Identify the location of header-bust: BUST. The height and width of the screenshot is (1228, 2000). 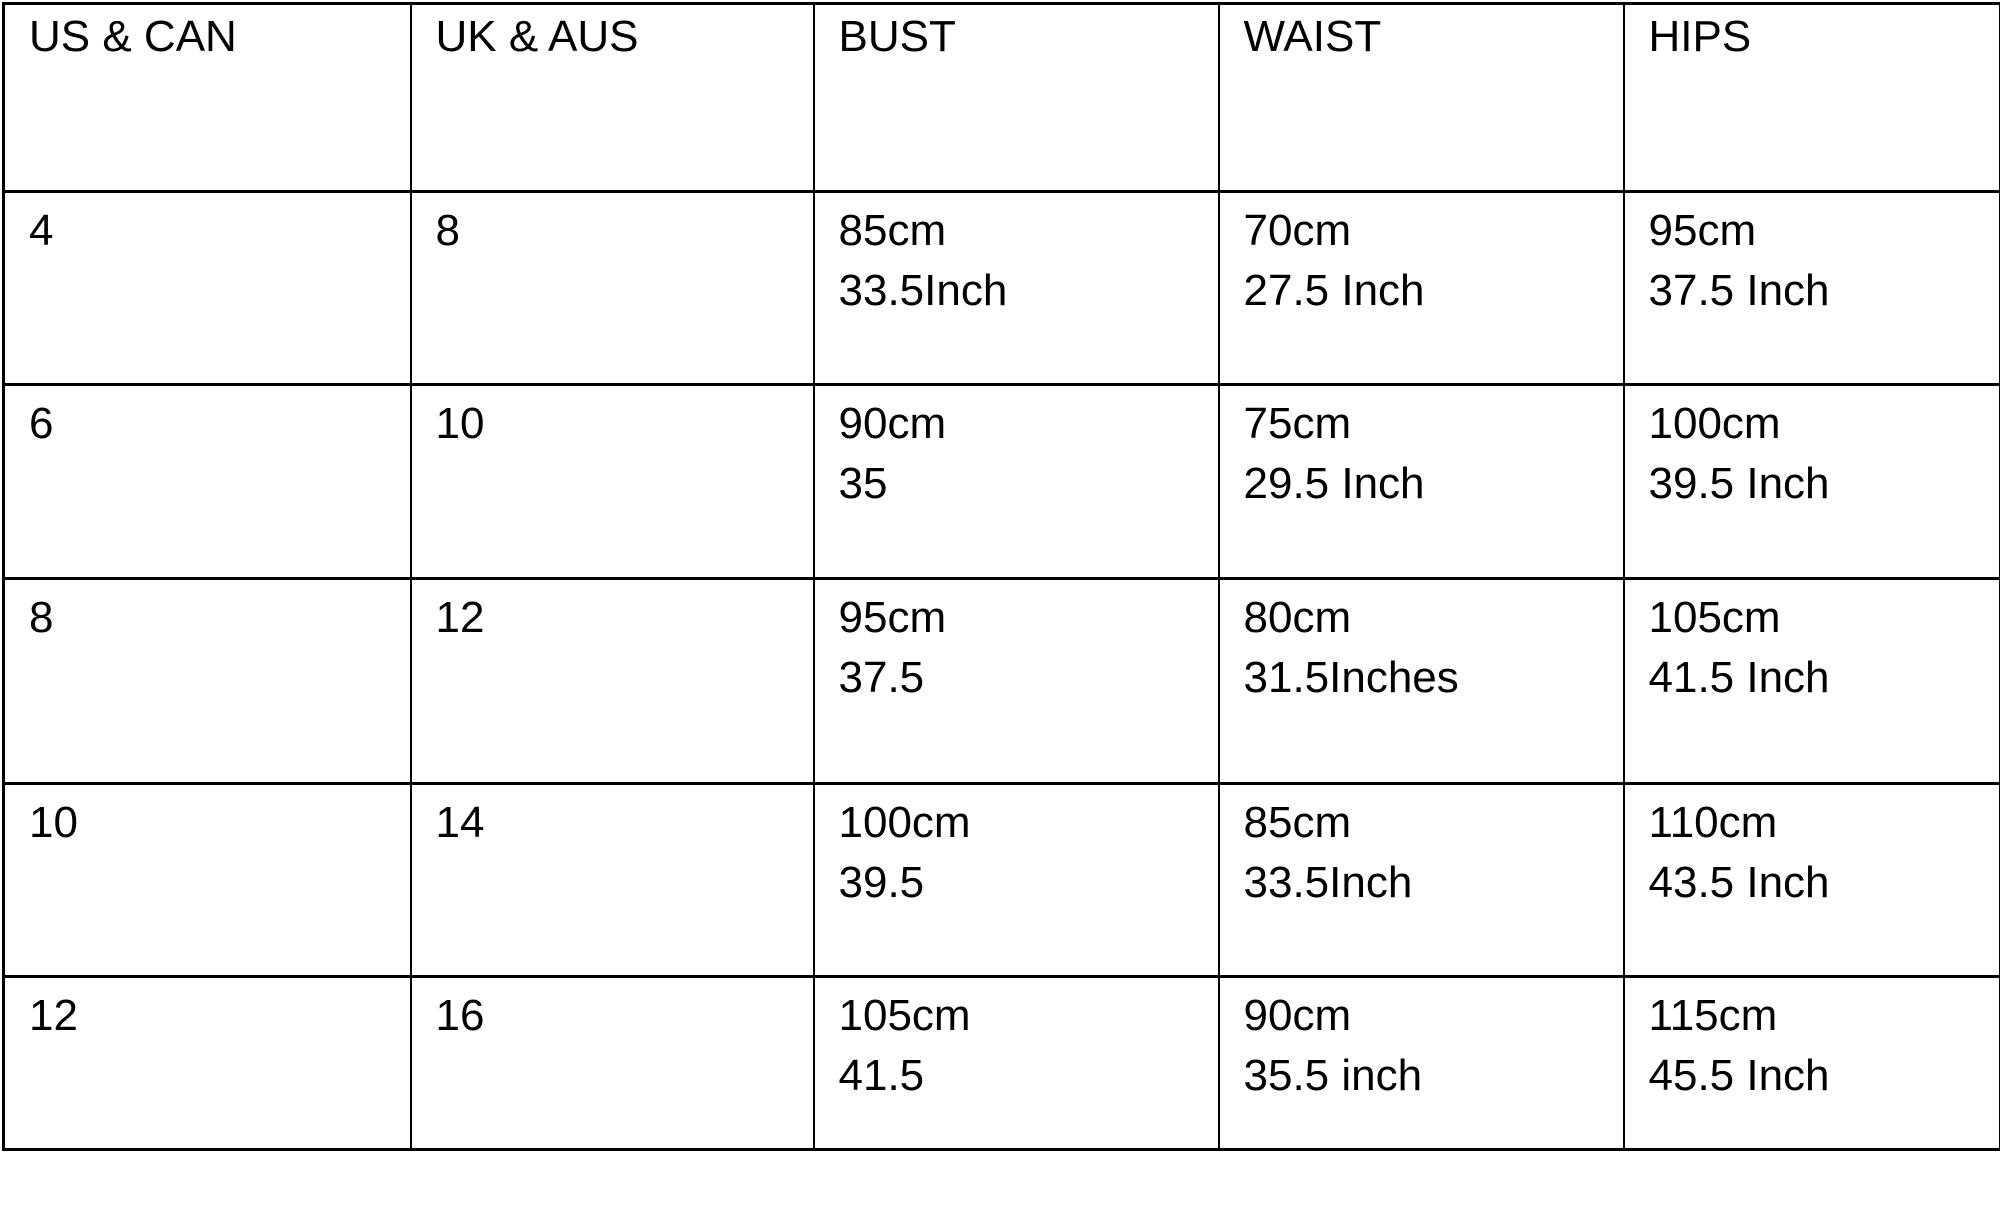
(1016, 98).